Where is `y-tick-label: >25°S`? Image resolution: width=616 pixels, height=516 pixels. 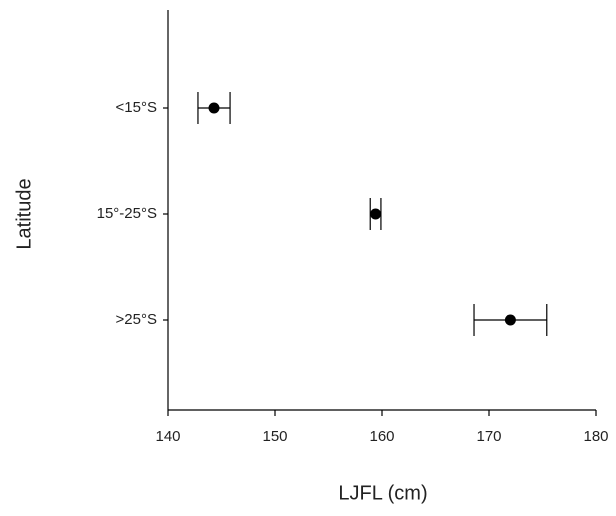
y-tick-label: >25°S is located at coordinates (136, 319).